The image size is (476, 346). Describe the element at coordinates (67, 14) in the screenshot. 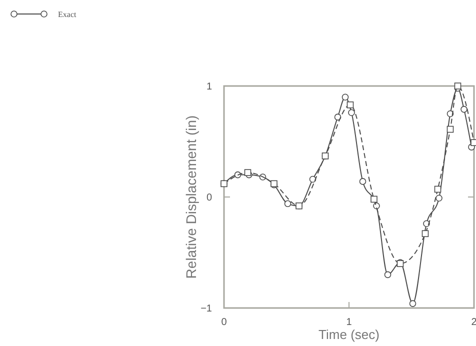

I see `legend-label: Exact` at that location.